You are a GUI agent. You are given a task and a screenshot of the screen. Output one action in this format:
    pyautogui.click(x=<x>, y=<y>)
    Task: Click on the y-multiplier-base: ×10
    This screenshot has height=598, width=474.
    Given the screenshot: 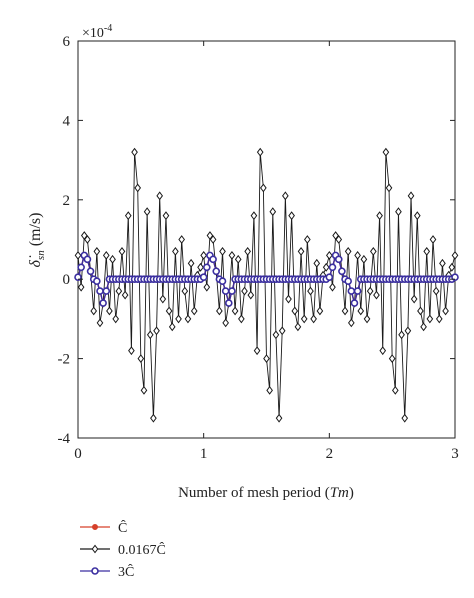 What is the action you would take?
    pyautogui.click(x=93, y=33)
    